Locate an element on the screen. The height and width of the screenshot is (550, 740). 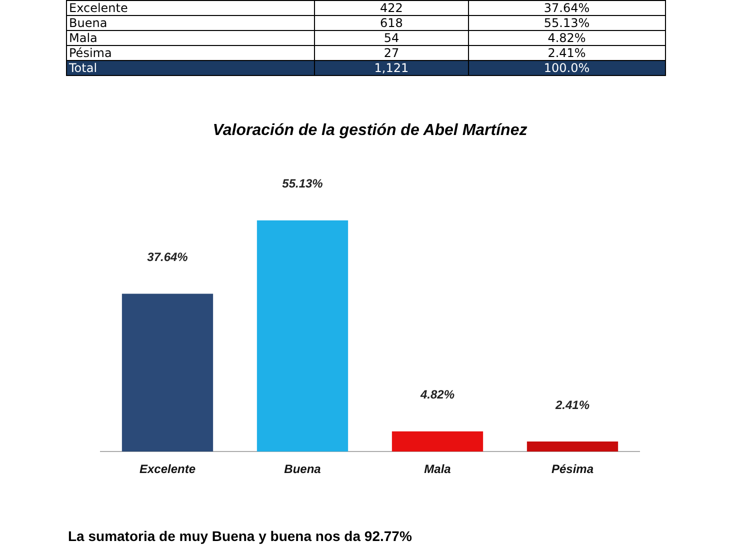
data-label: 1,121 is located at coordinates (391, 68).